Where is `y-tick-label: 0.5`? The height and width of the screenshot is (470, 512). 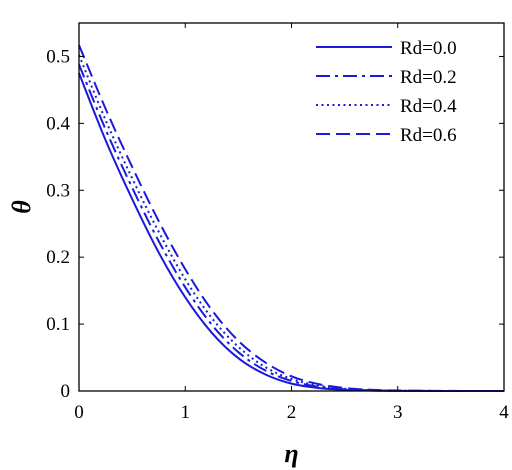 y-tick-label: 0.5 is located at coordinates (58, 56).